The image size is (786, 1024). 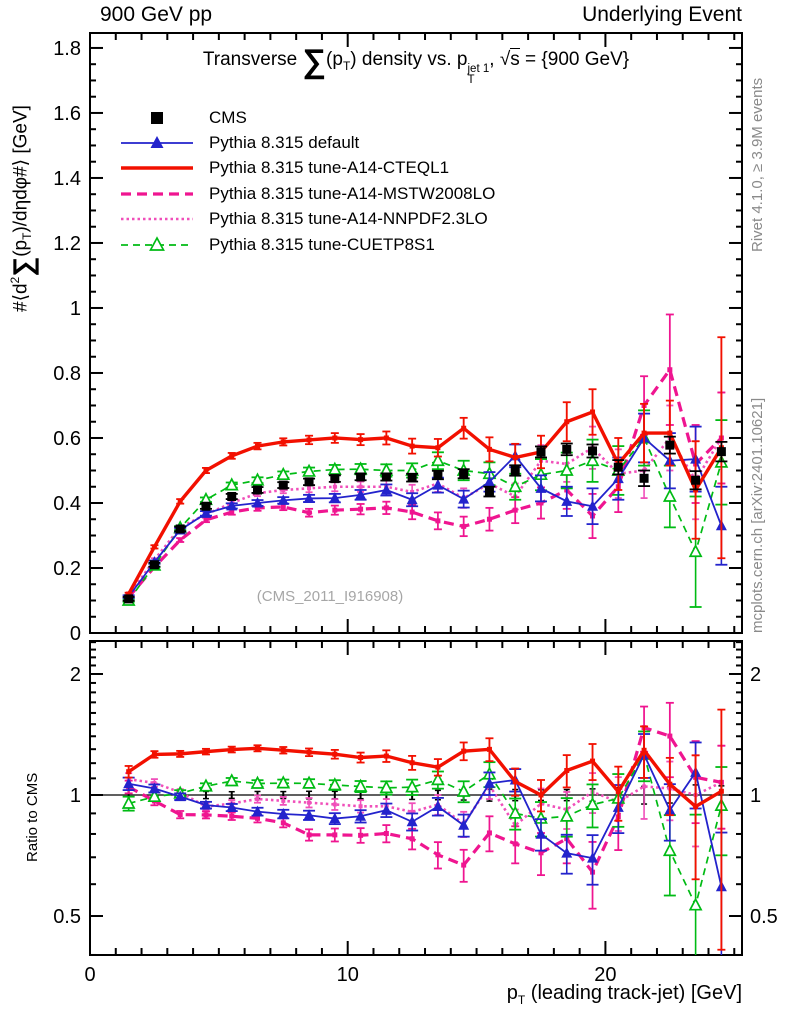 What do you see at coordinates (348, 975) in the screenshot?
I see `svg-text: 10` at bounding box center [348, 975].